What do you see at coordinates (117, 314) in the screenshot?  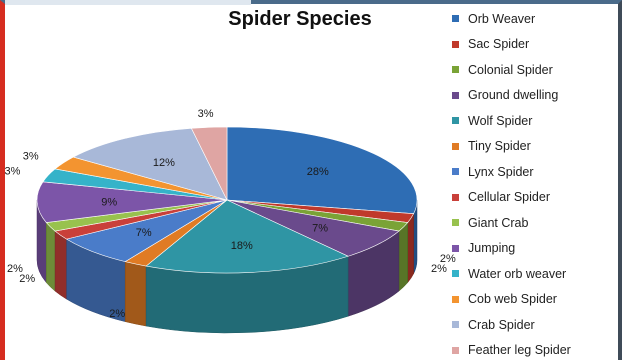 I see `slice-label-5: 2%` at bounding box center [117, 314].